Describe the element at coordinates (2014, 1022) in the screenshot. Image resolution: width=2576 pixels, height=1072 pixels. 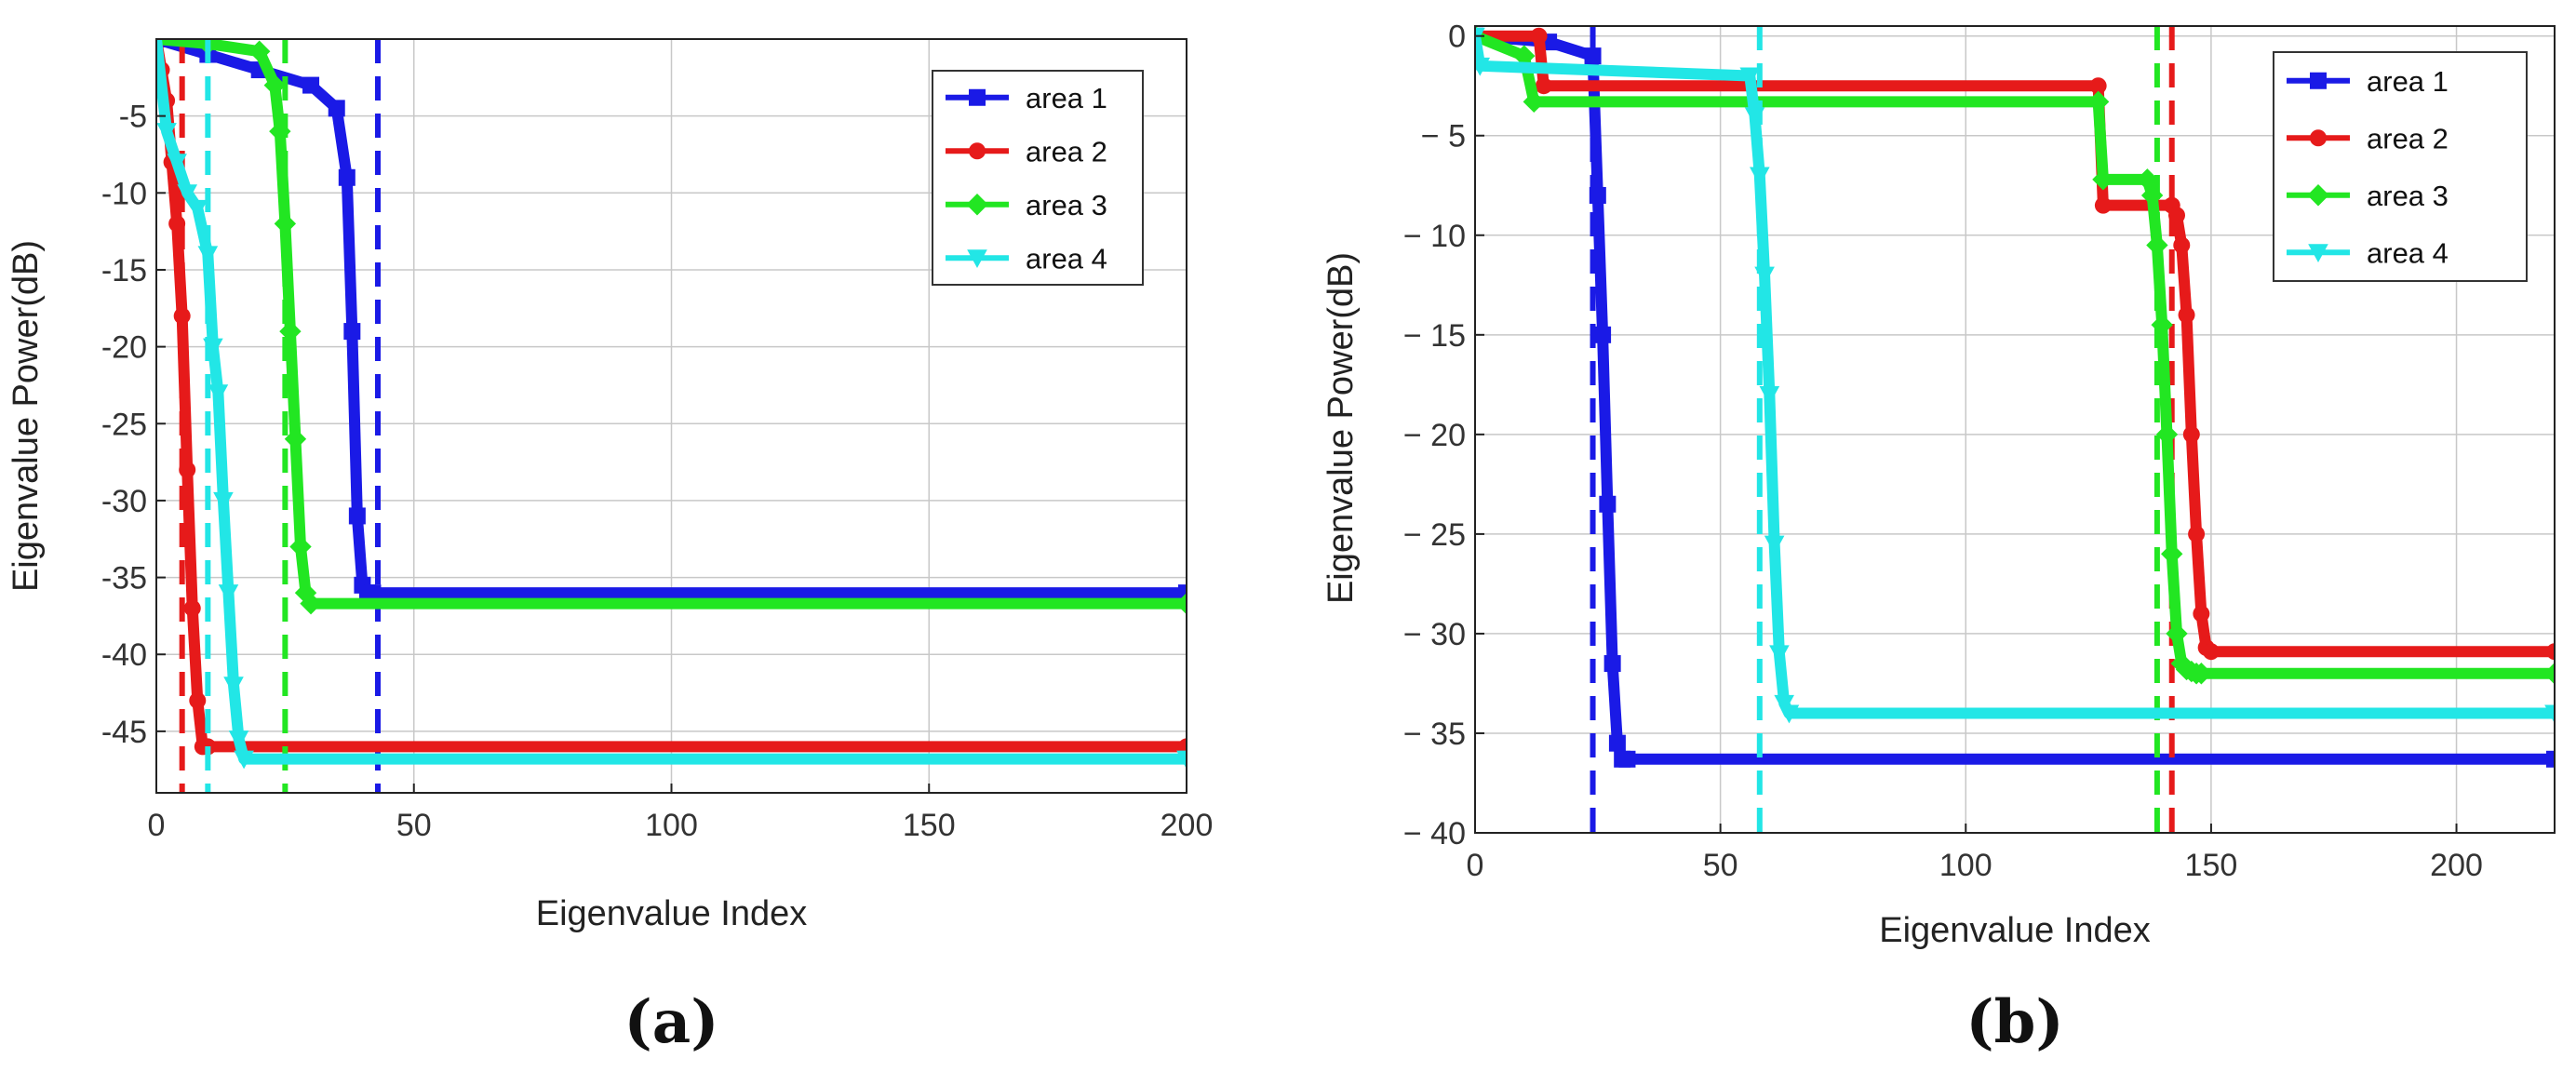
I see `panel-label: (b)` at that location.